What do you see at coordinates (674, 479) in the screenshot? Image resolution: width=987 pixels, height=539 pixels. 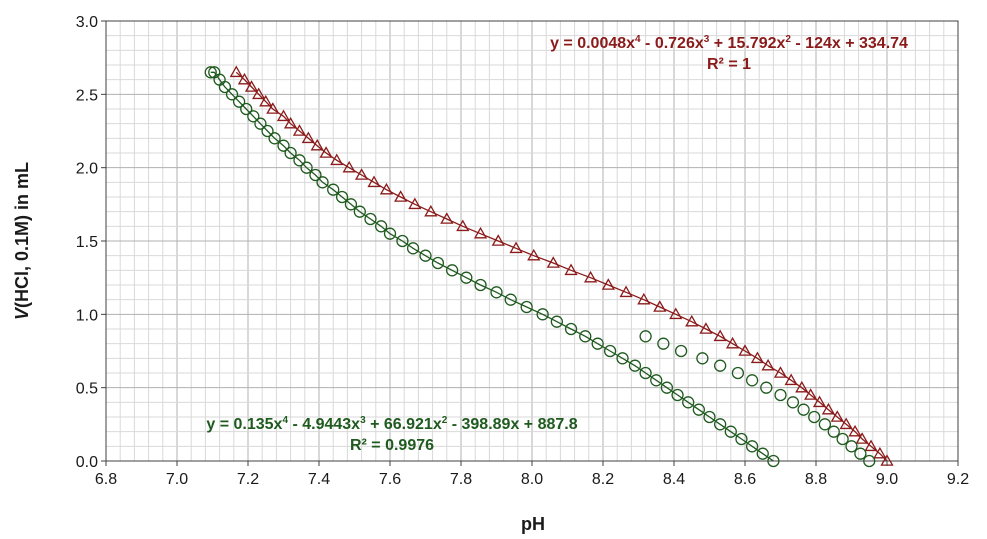 I see `x-tick-label: 8.4` at bounding box center [674, 479].